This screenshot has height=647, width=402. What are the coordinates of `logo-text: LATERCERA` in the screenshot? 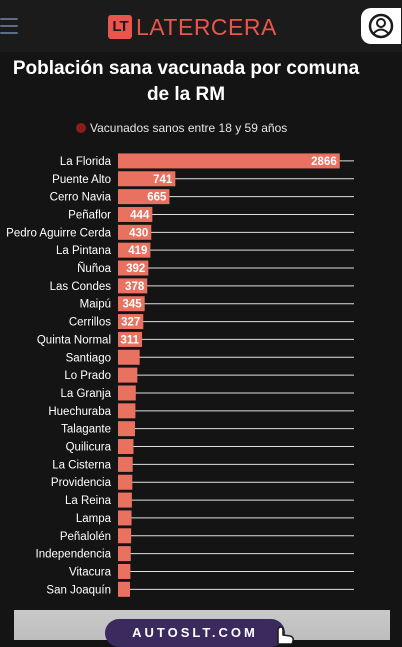 It's located at (206, 26).